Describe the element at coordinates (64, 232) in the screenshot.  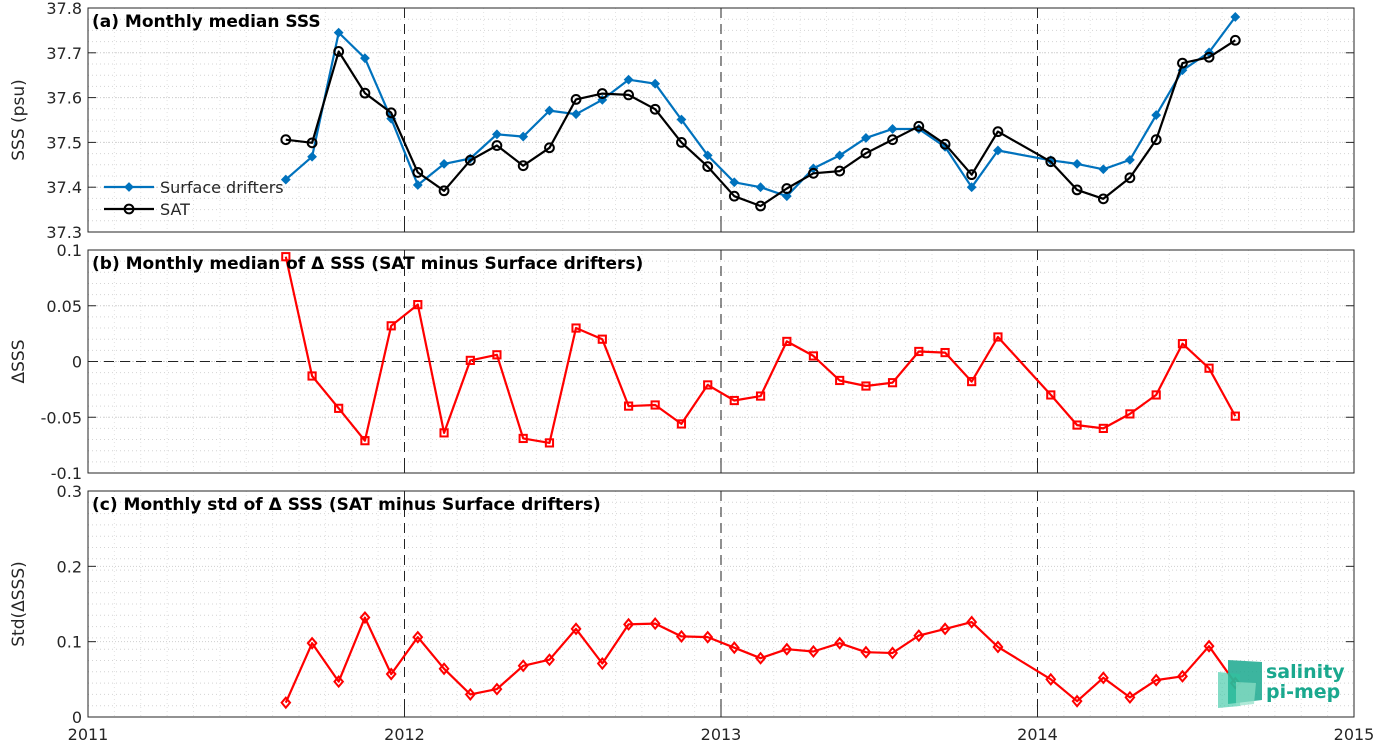
I see `y-tick-label: 37.3` at that location.